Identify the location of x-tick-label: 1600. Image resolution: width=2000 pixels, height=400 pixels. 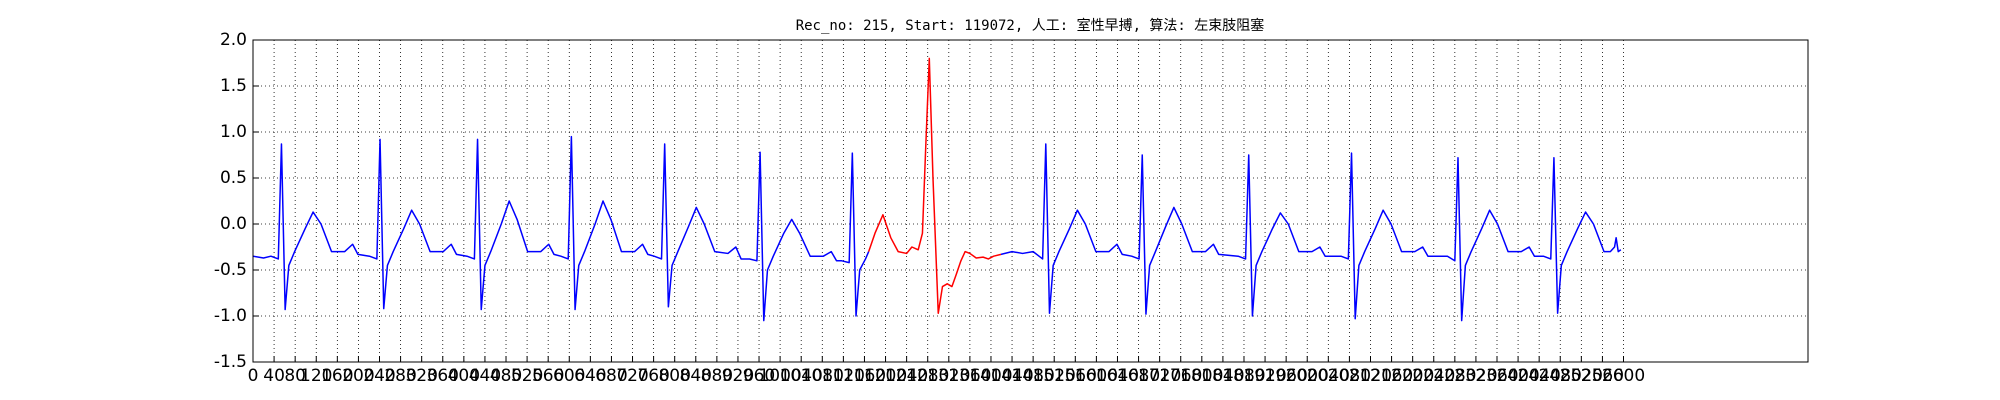
(1096, 376).